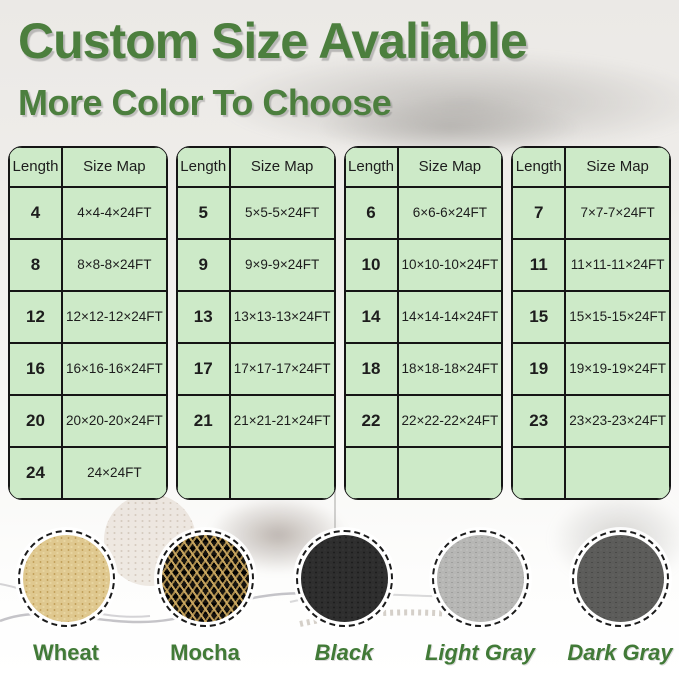  I want to click on size-map-cell: 15×15-15×24FT, so click(617, 317).